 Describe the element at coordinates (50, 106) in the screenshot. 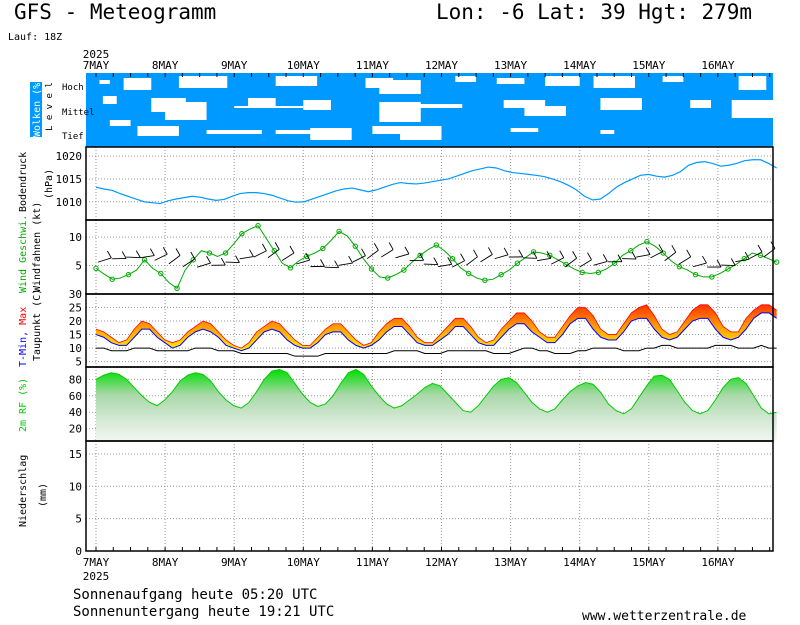

I see `cloud-level-axis-label: L e v e l` at that location.